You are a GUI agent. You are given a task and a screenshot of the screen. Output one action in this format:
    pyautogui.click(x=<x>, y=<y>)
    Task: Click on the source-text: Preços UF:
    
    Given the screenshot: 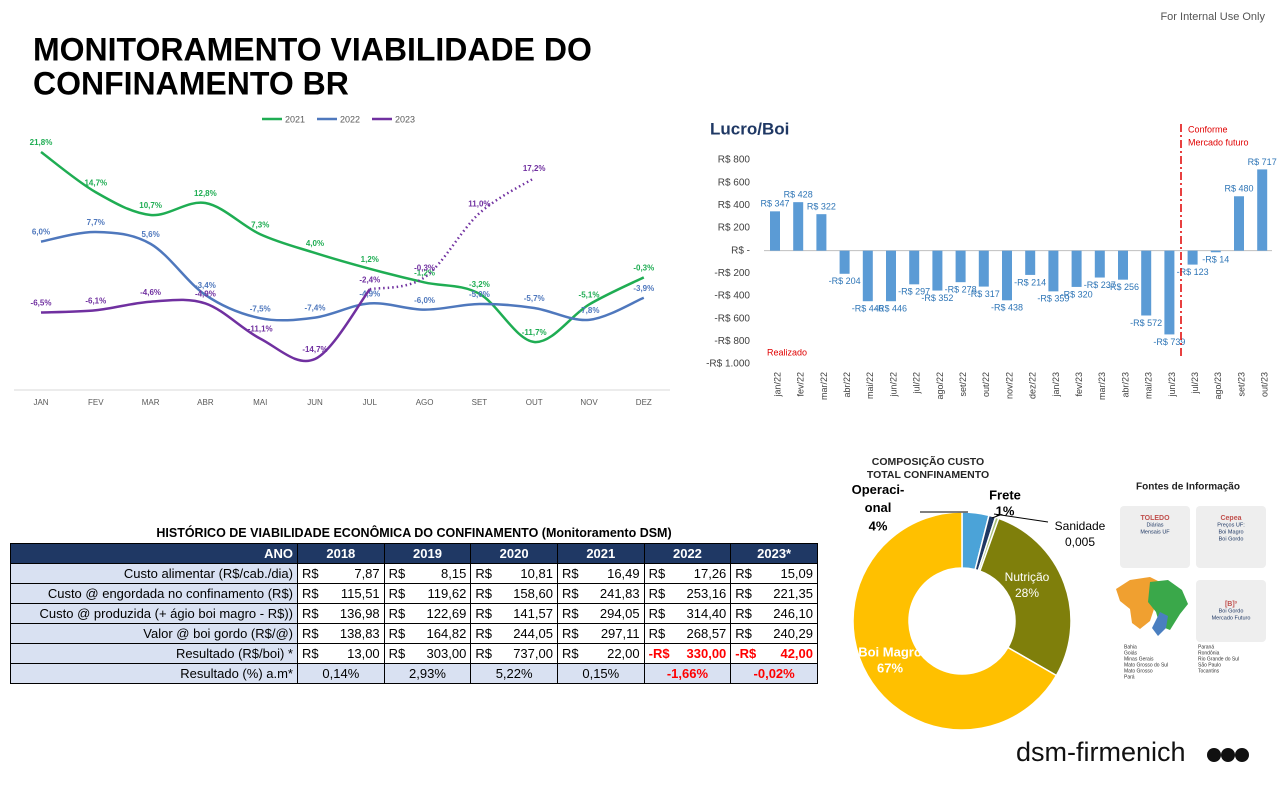 What is the action you would take?
    pyautogui.click(x=1231, y=525)
    